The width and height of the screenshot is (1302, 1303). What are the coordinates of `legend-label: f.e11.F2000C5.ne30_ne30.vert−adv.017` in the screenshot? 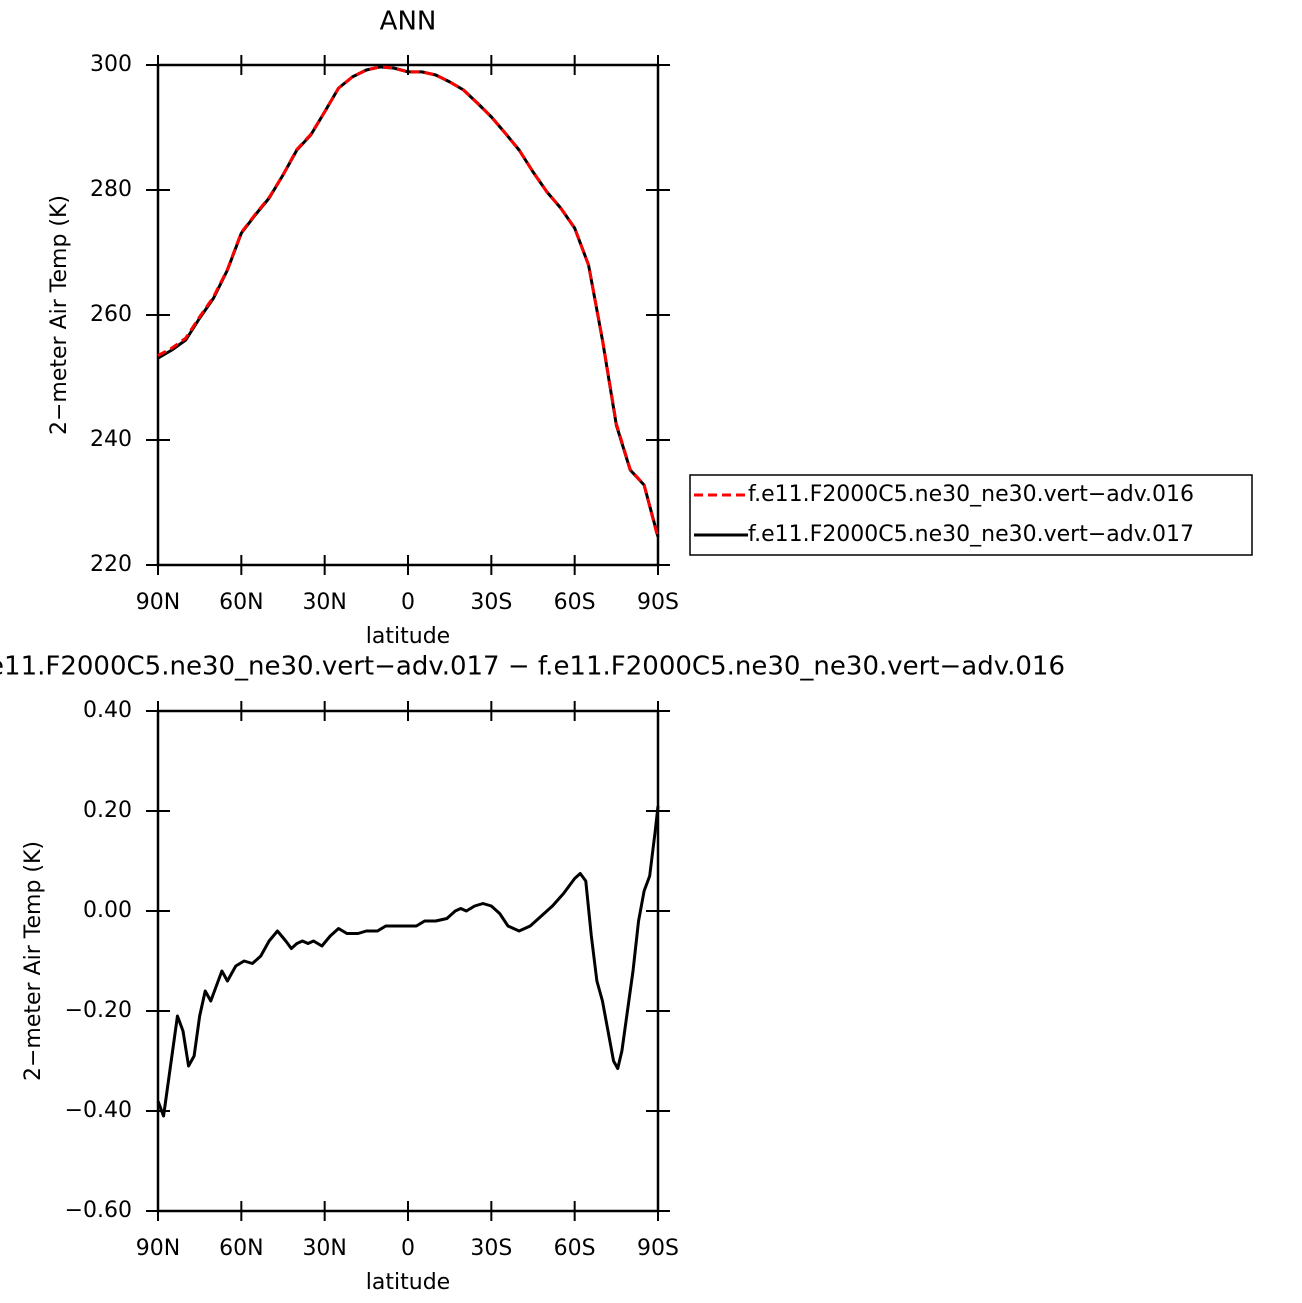 It's located at (971, 534).